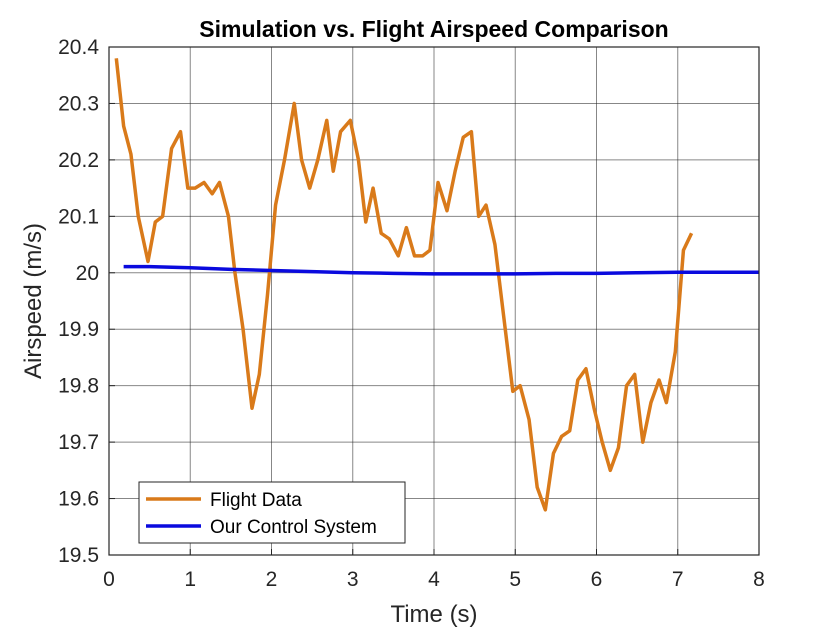  Describe the element at coordinates (190, 579) in the screenshot. I see `x-tick-label: 1` at that location.